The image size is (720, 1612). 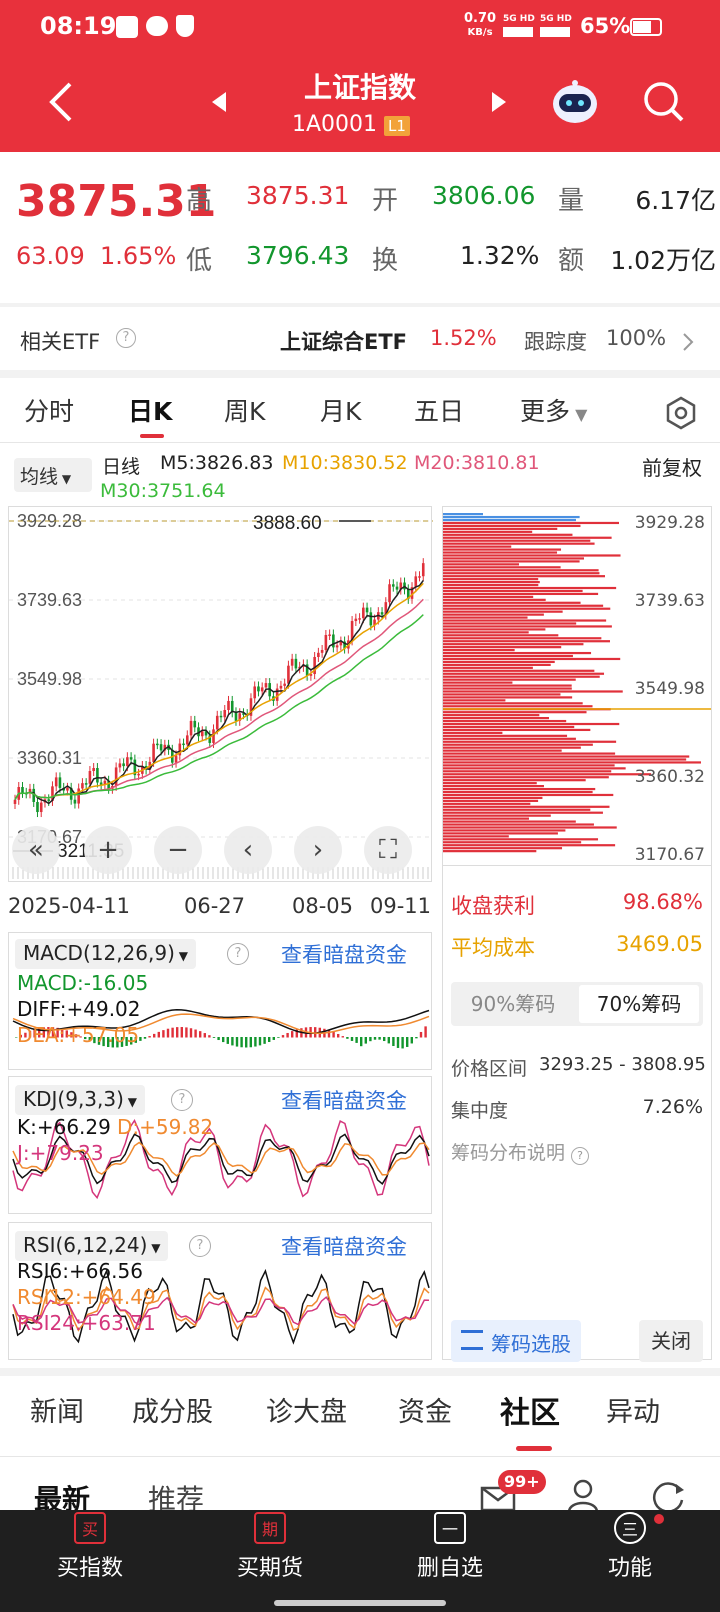 I want to click on tab-70-chip: 70%筹码, so click(x=639, y=1004).